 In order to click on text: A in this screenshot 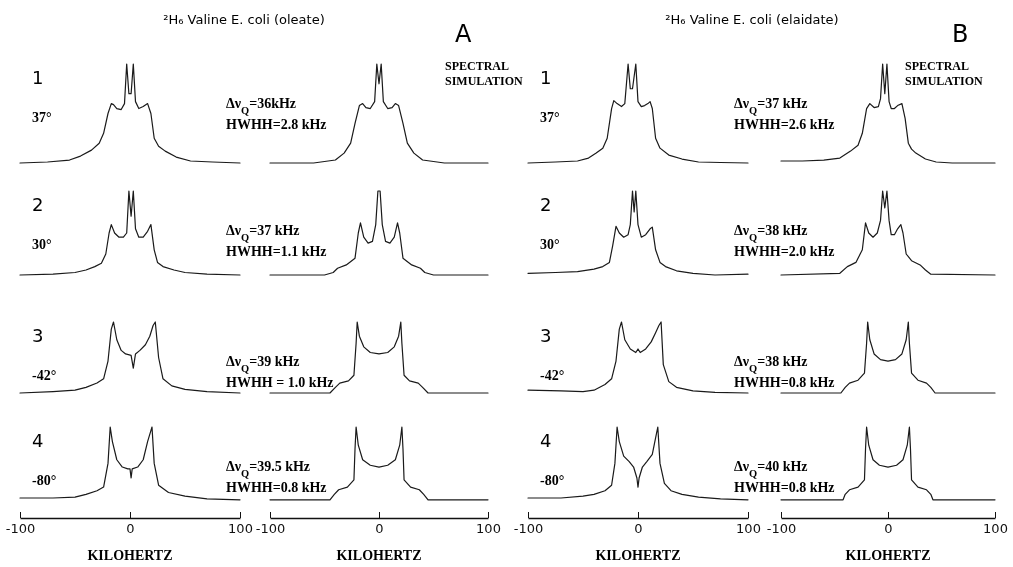, I will do `click(463, 34)`.